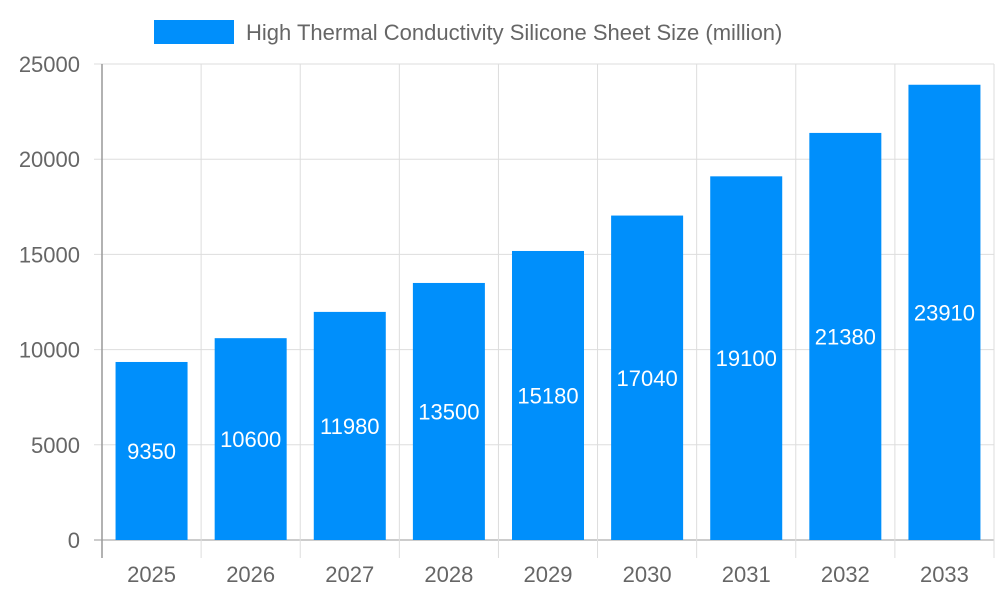  I want to click on x-tick-label: 2029, so click(548, 574).